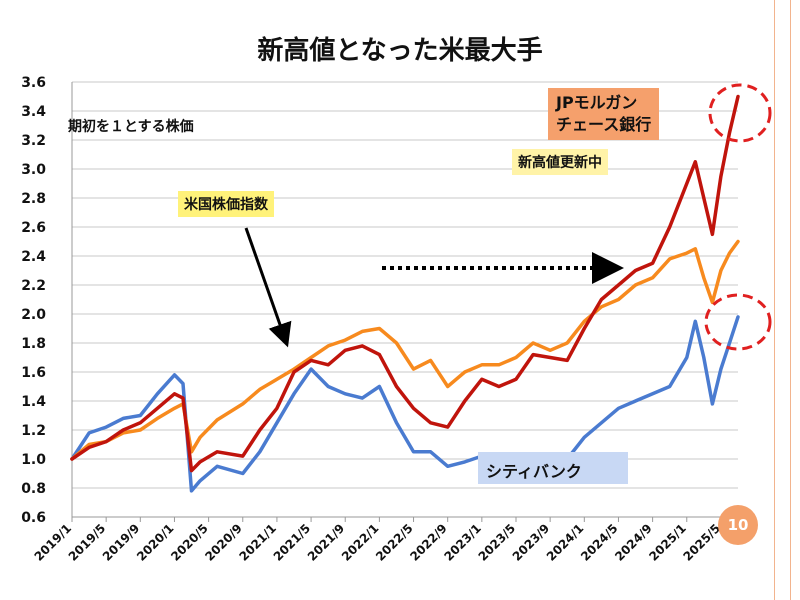  I want to click on x-tick-label: 2020/9, so click(223, 542).